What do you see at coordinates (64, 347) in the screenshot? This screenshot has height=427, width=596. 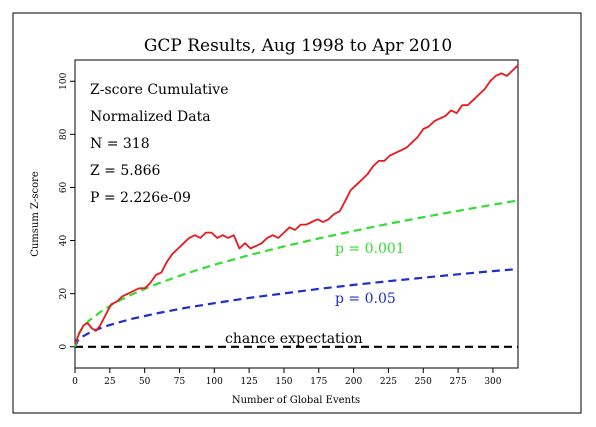 I see `y-tick-label: 0` at bounding box center [64, 347].